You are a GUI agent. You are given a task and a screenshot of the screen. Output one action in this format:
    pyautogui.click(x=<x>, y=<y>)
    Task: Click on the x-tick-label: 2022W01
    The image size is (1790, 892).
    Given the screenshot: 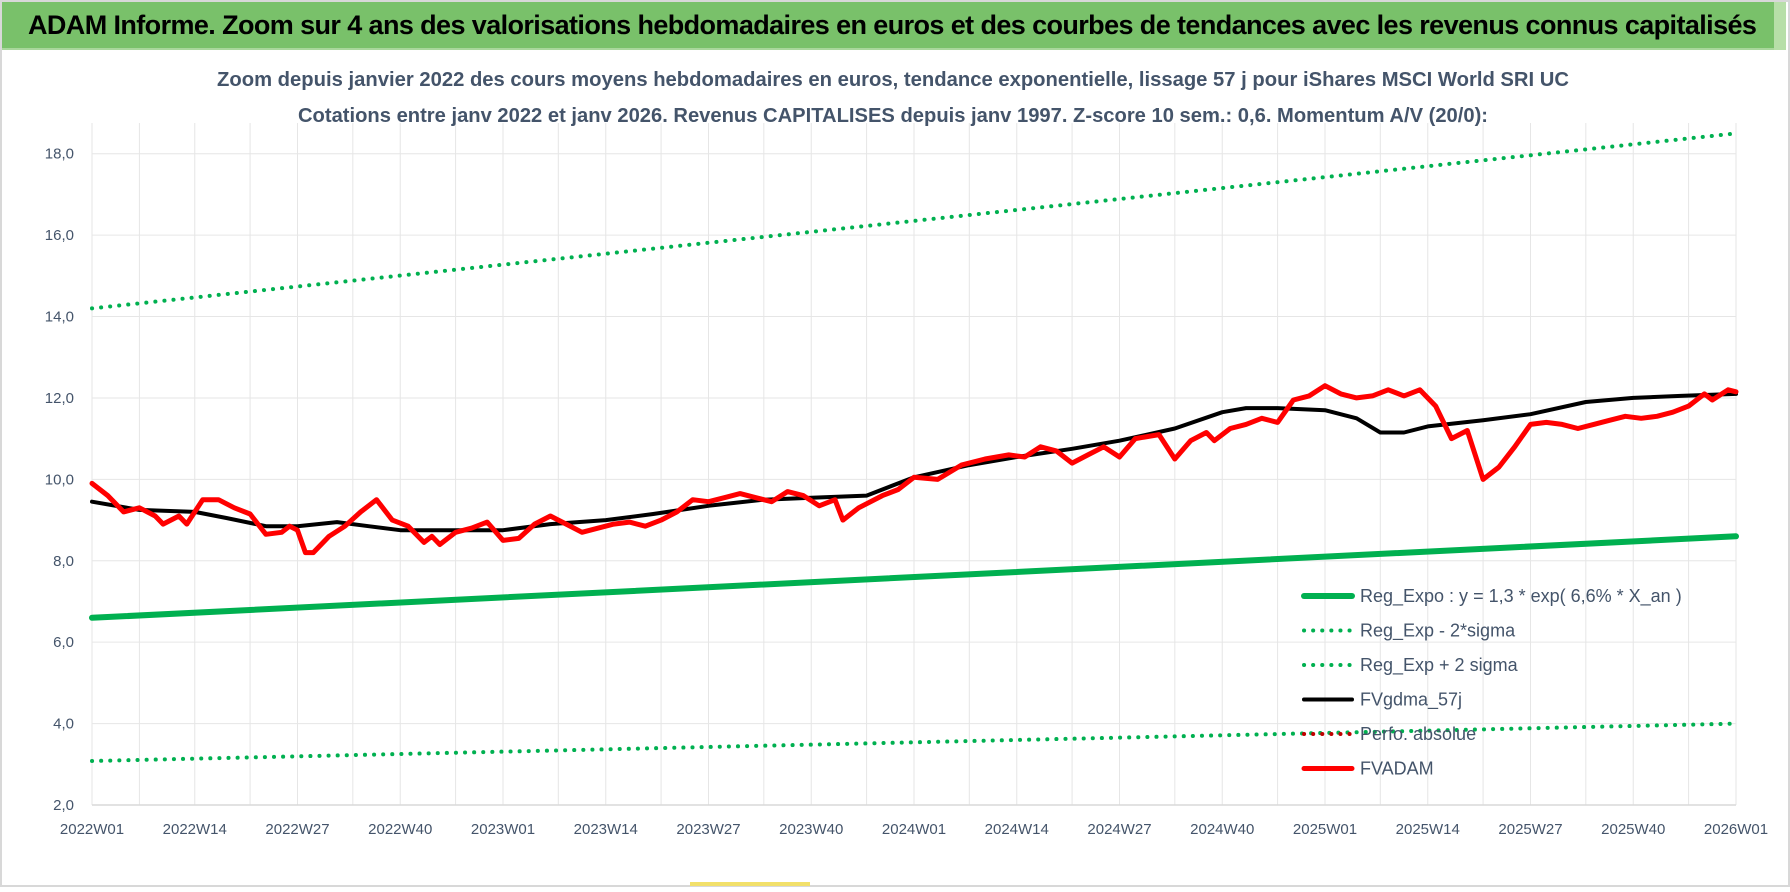 What is the action you would take?
    pyautogui.click(x=92, y=829)
    